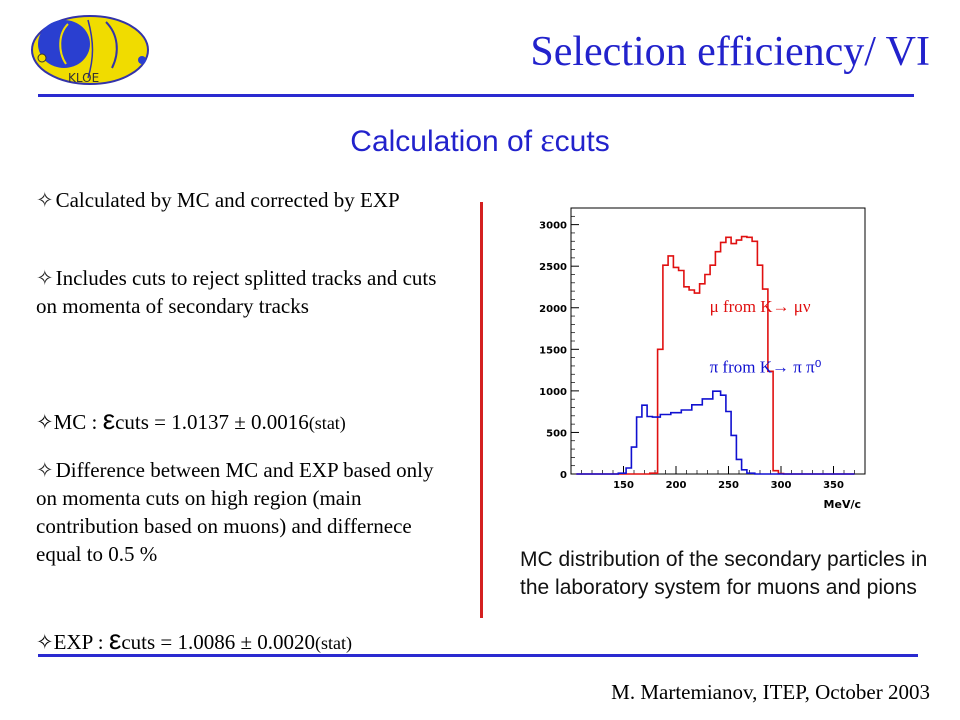 This screenshot has height=720, width=960. Describe the element at coordinates (770, 692) in the screenshot. I see `footer-credit: M. Martemianov, ITEP, October 2003` at that location.